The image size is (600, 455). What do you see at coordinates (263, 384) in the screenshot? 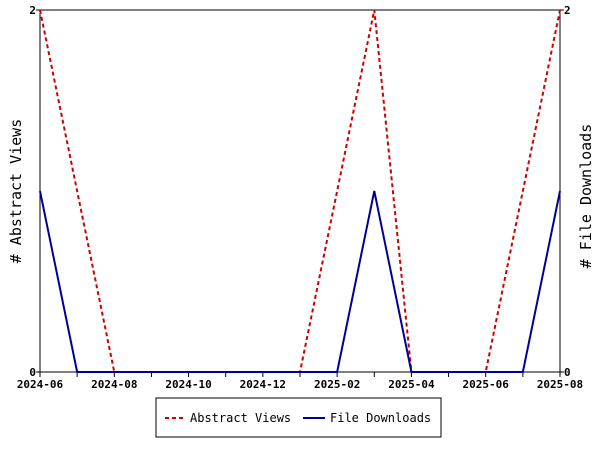
I see `x-tick-label: 2024-12` at bounding box center [263, 384].